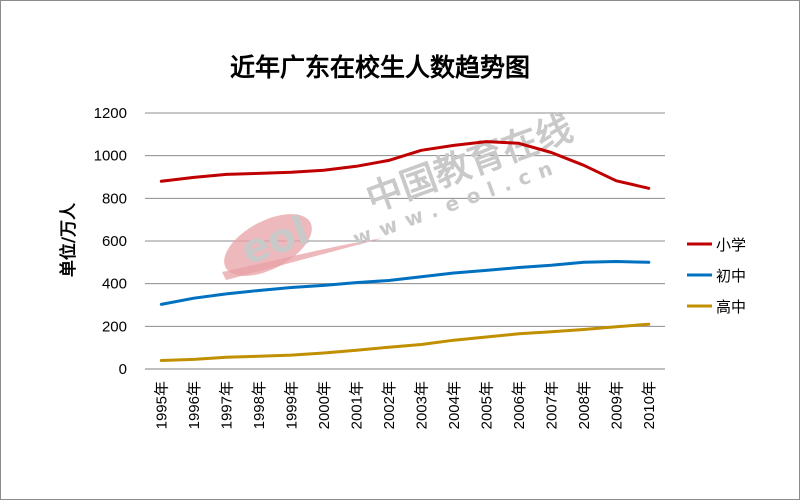  I want to click on y-tick-label: 0, so click(123, 369).